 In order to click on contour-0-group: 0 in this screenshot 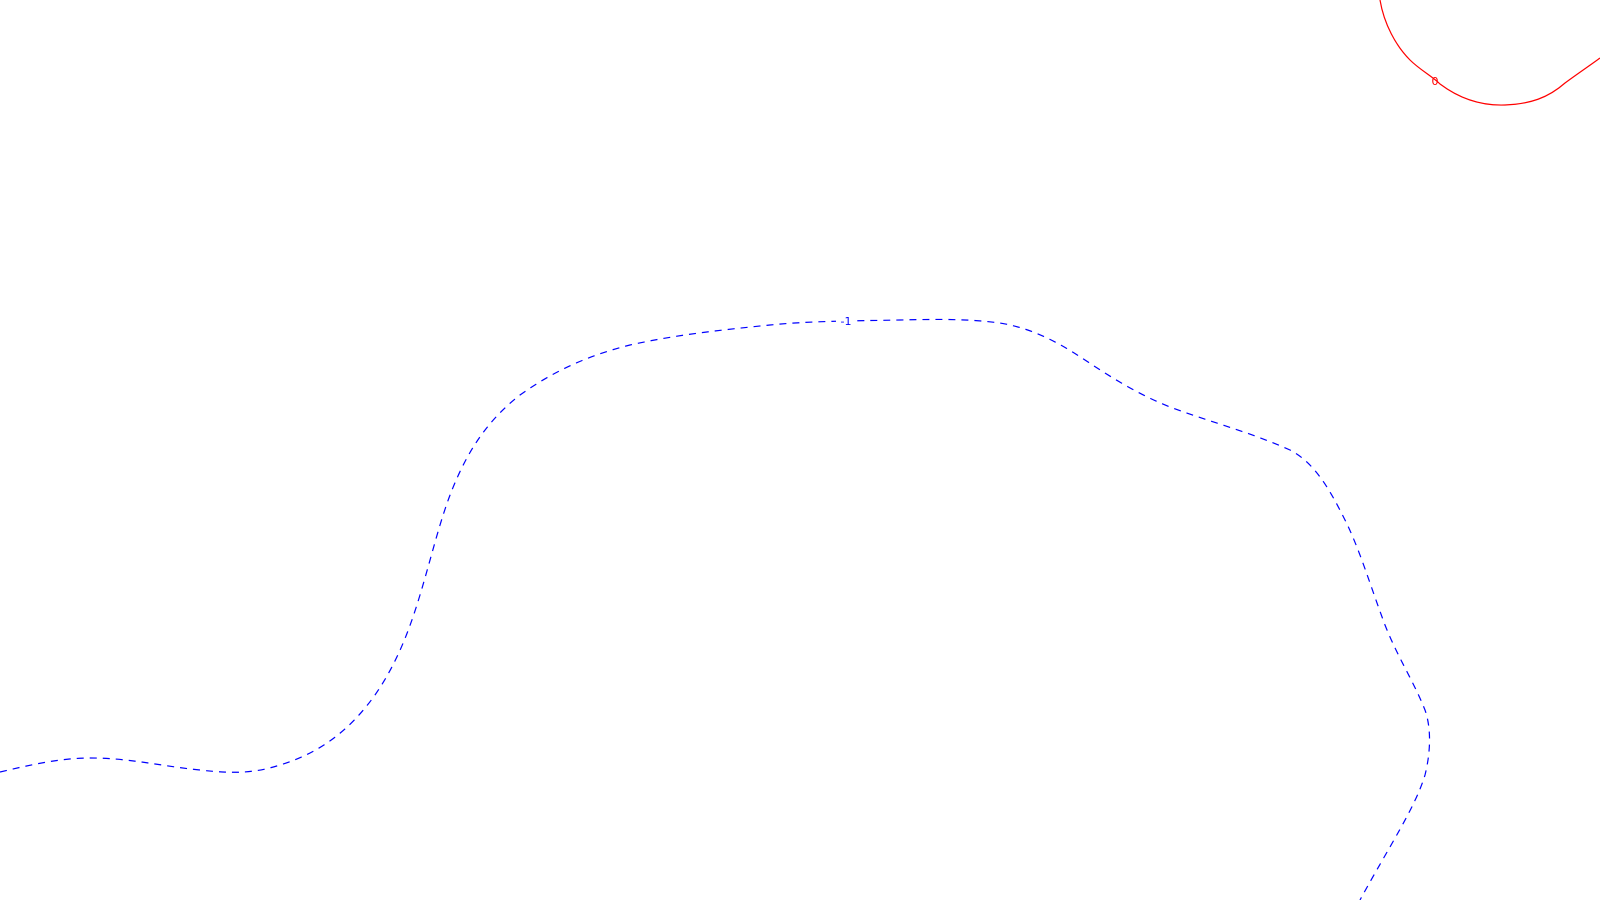, I will do `click(1489, 53)`.